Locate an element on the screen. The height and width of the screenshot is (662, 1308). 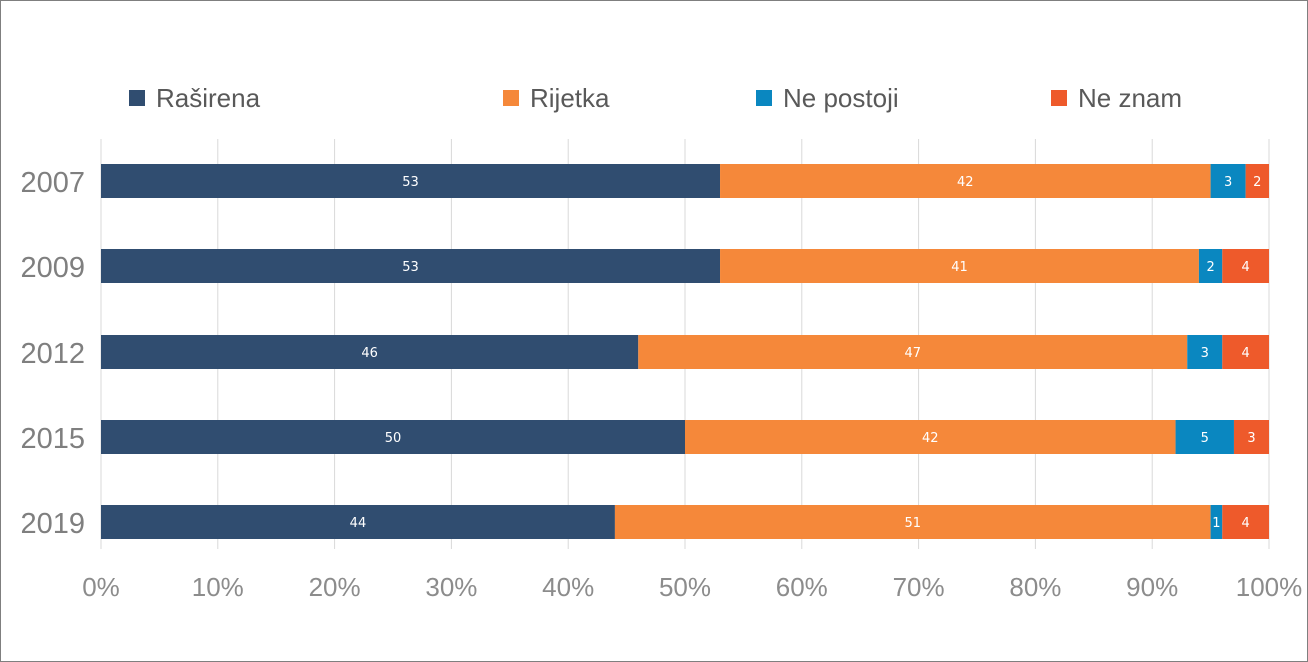
data-label: 5 is located at coordinates (1205, 438).